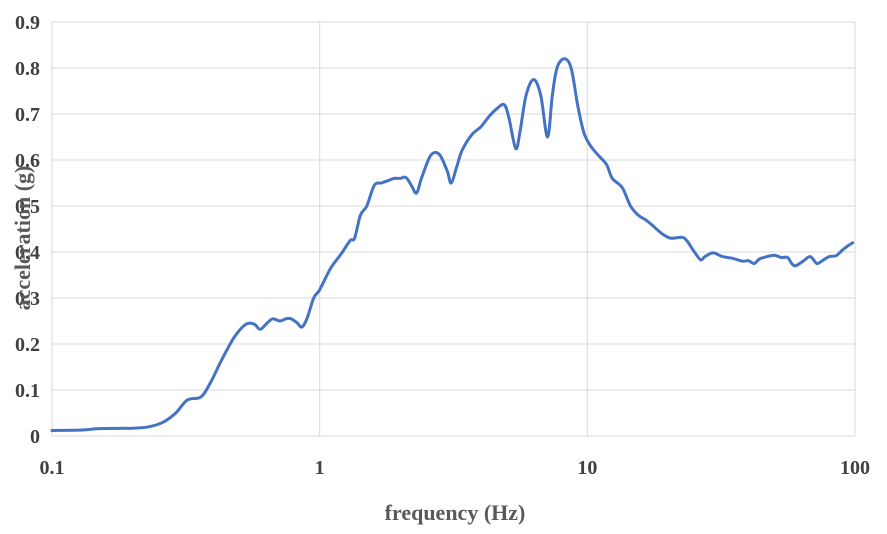  What do you see at coordinates (27, 253) in the screenshot?
I see `y-tick-label: 0.4` at bounding box center [27, 253].